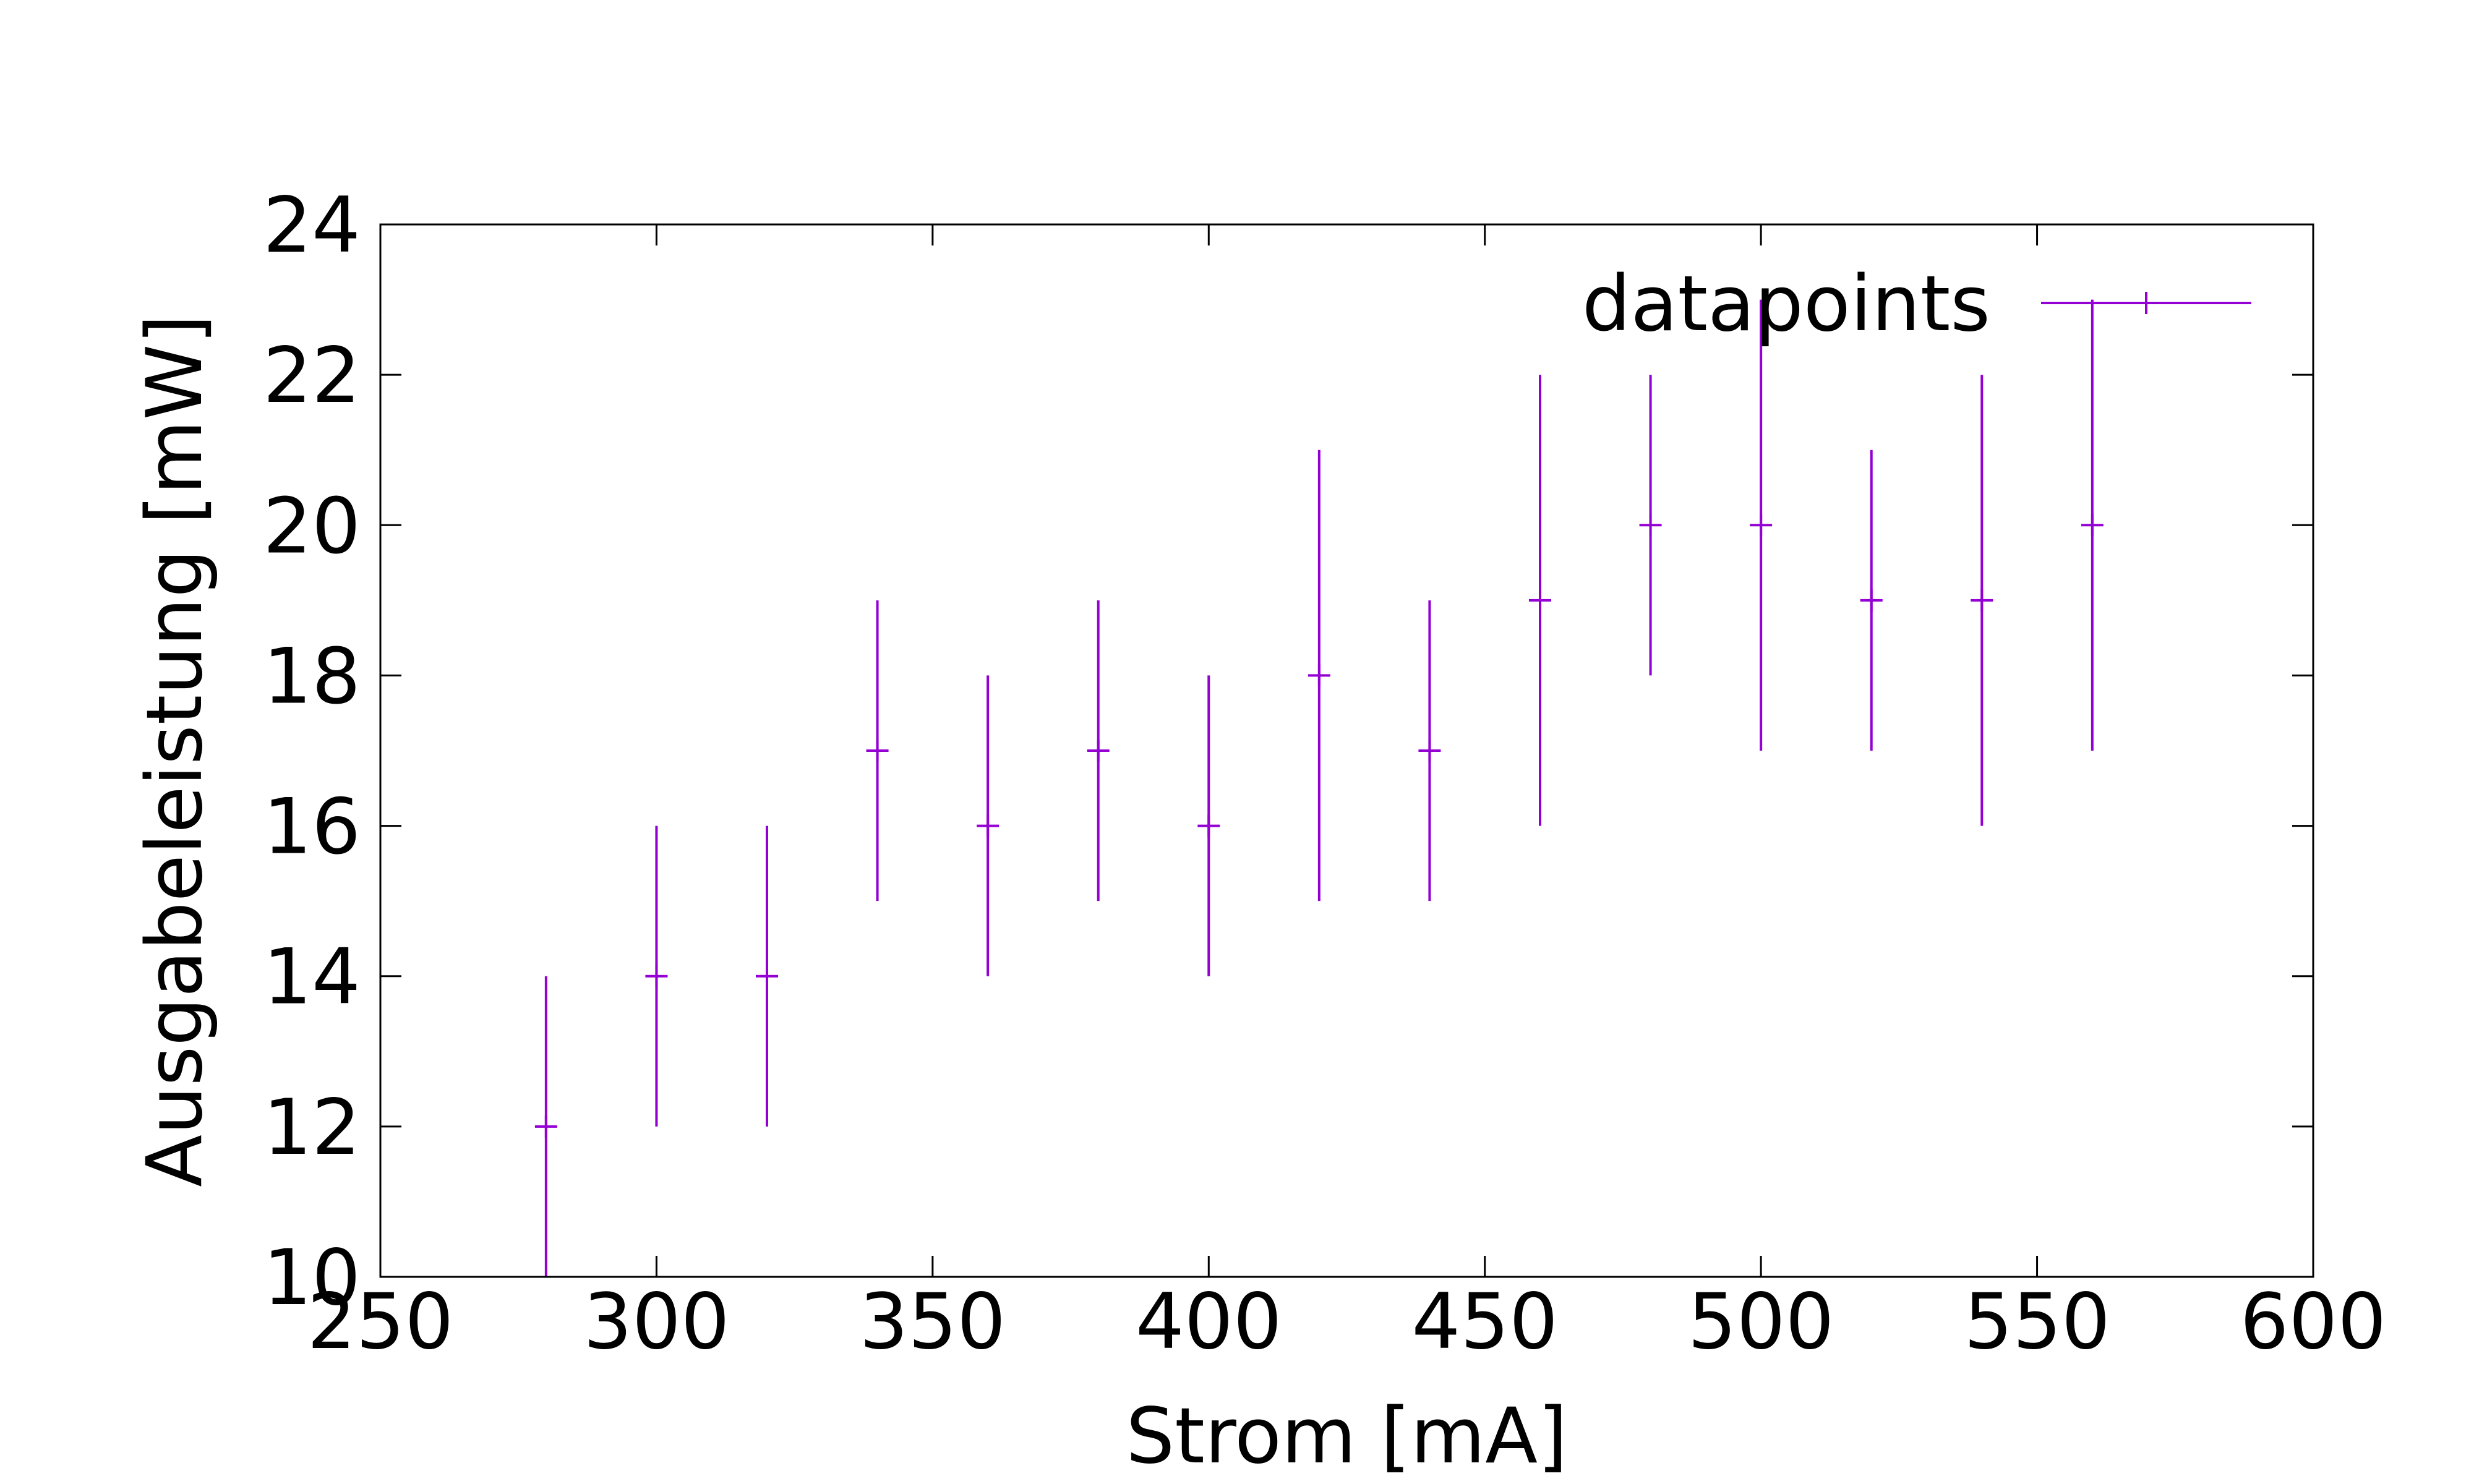  I want to click on x-tick-label: 400, so click(1209, 1322).